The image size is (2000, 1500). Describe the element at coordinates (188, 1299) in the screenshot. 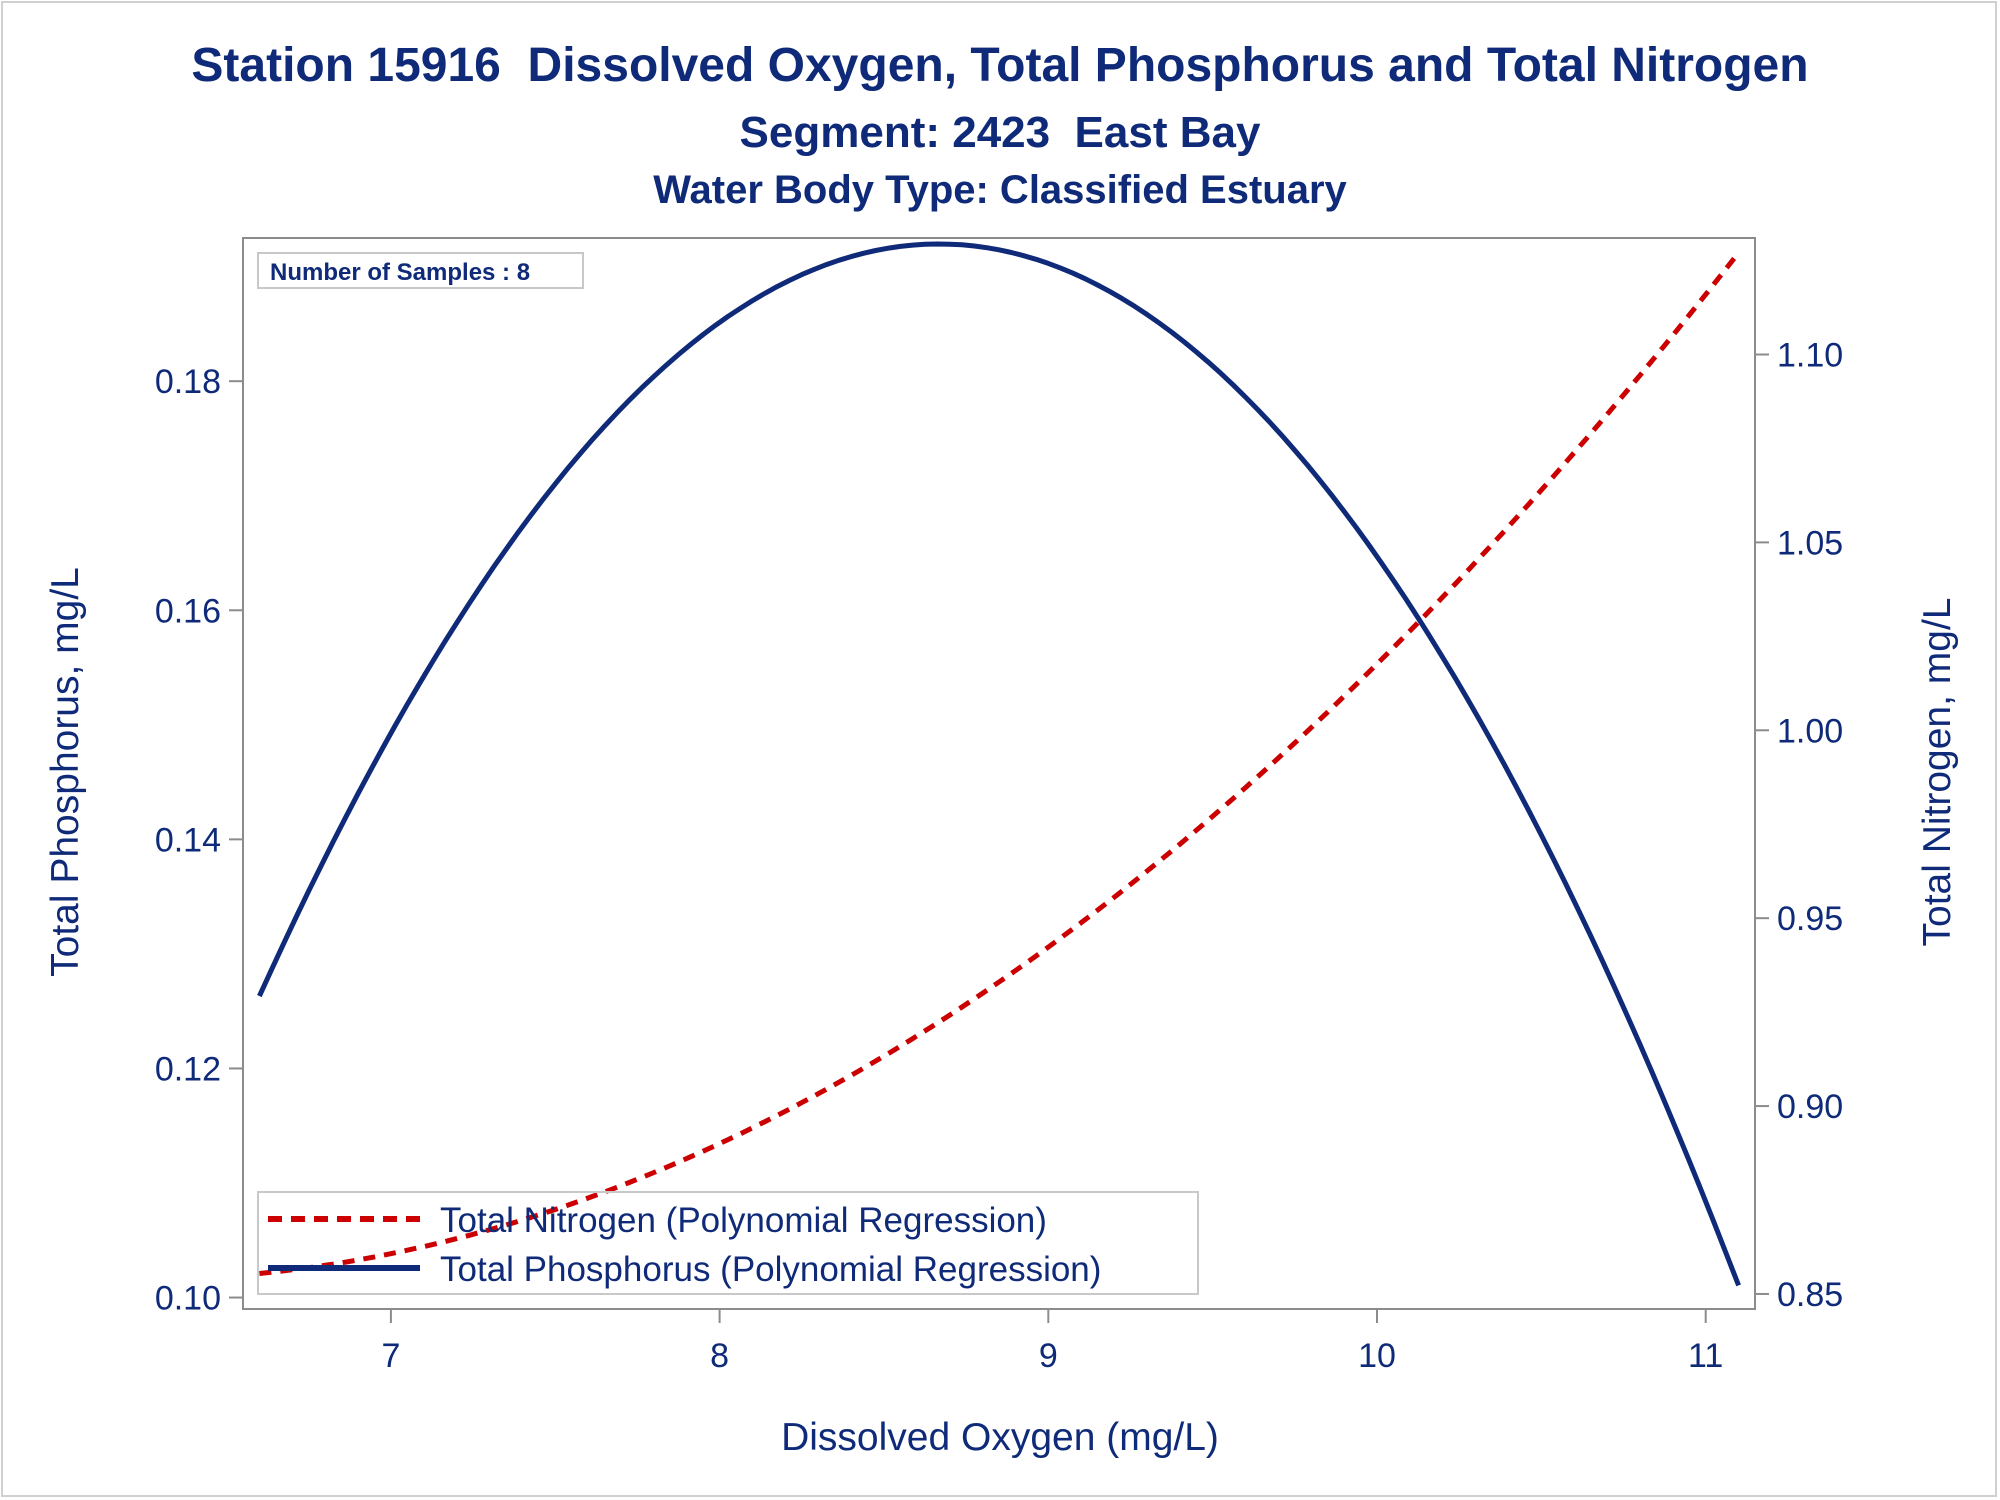

I see `y-tick-label-0: 0.10` at that location.